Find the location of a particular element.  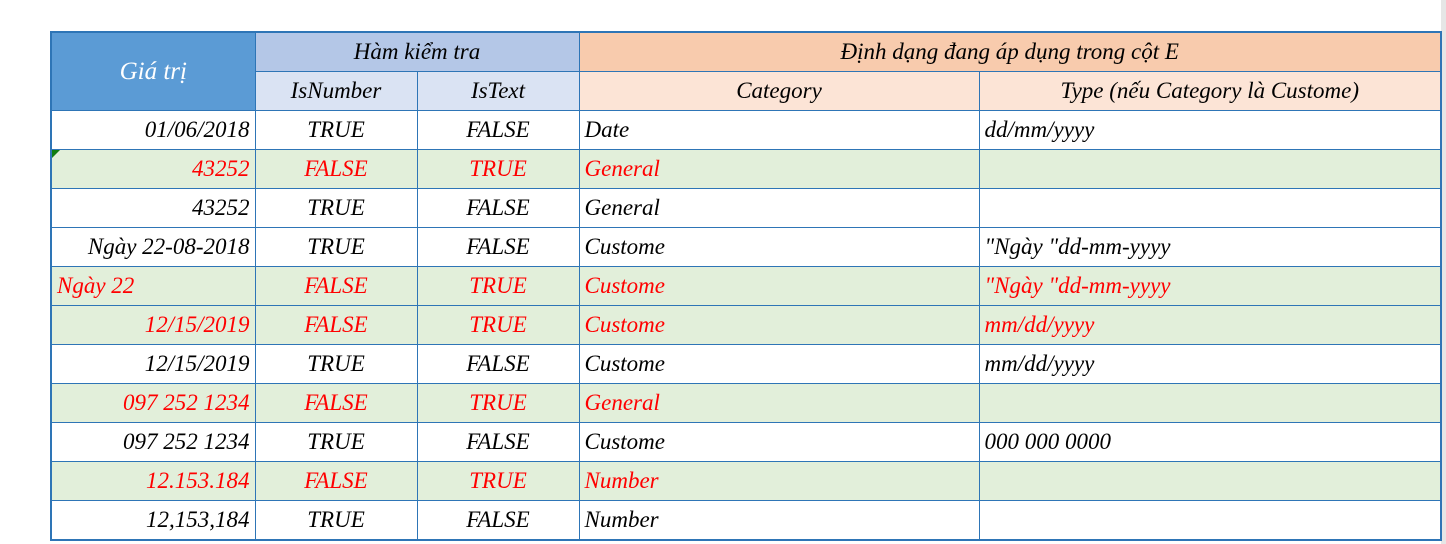

cell-type-text: dd/mm/yyyy is located at coordinates (1039, 129).